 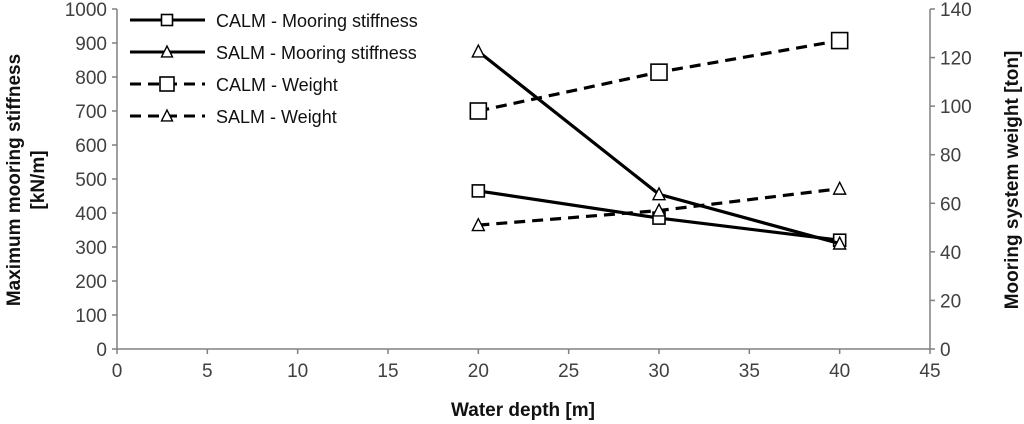 I want to click on right-y-tick-label: 120, so click(x=956, y=59).